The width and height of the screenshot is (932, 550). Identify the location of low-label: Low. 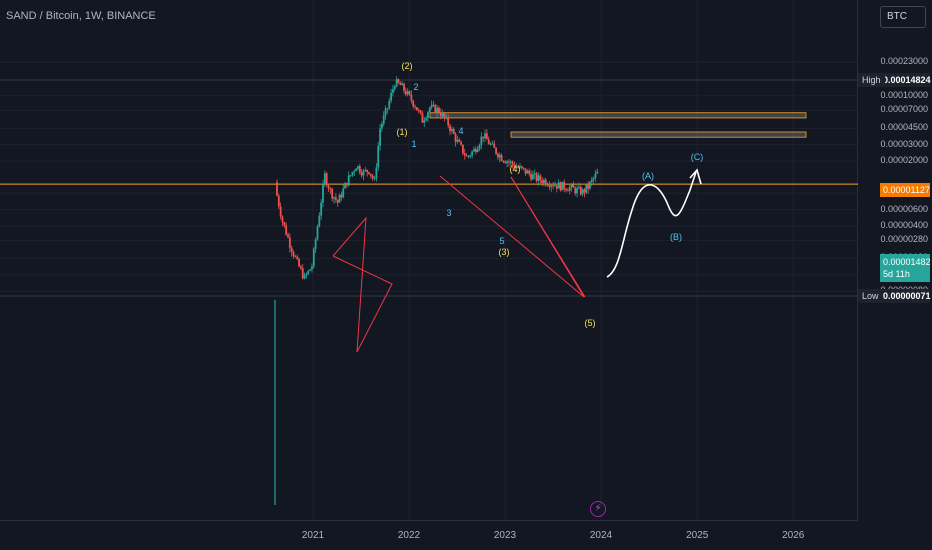
(870, 295).